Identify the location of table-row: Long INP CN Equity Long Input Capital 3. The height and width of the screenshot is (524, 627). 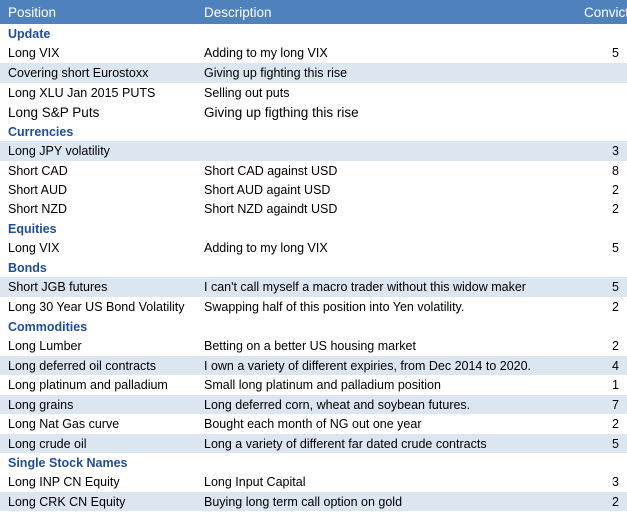
(313, 482).